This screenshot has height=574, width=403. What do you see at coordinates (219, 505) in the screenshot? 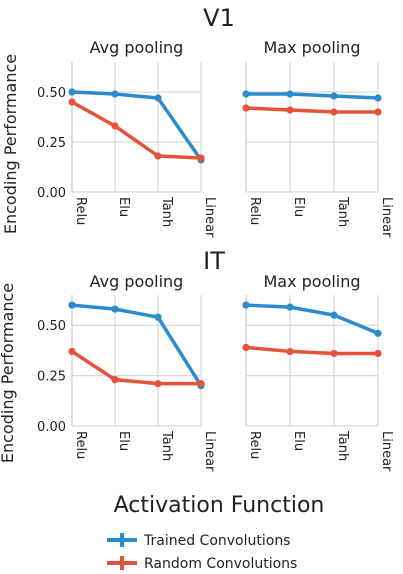
I see `figure-xlabel: Activation Function` at bounding box center [219, 505].